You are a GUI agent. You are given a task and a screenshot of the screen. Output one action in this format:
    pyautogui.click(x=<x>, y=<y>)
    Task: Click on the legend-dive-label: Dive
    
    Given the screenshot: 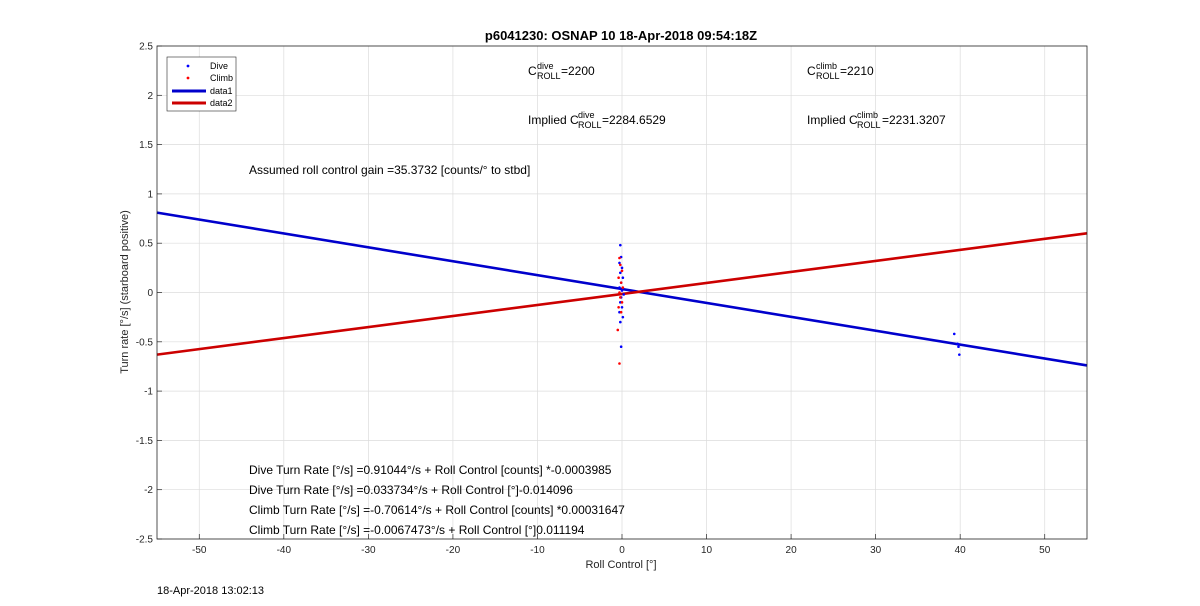 What is the action you would take?
    pyautogui.click(x=219, y=66)
    